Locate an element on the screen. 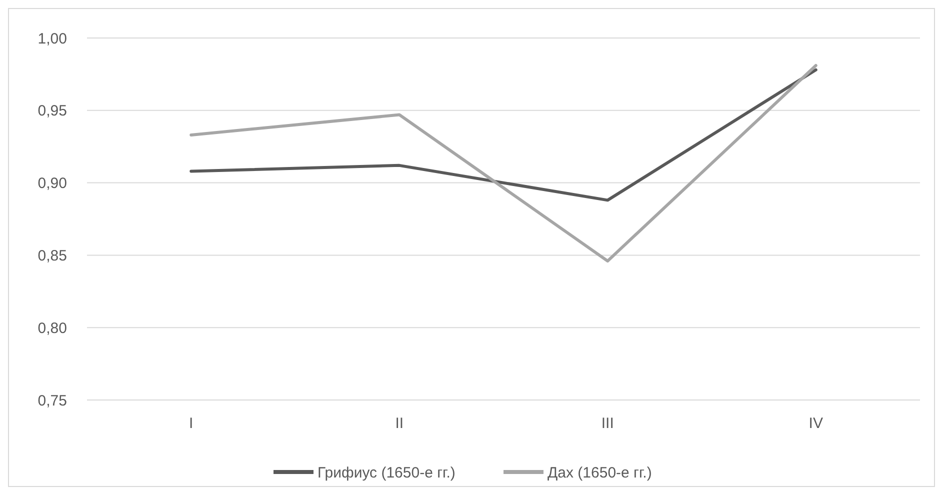 Image resolution: width=943 pixels, height=495 pixels. x-tick-label: I is located at coordinates (191, 423).